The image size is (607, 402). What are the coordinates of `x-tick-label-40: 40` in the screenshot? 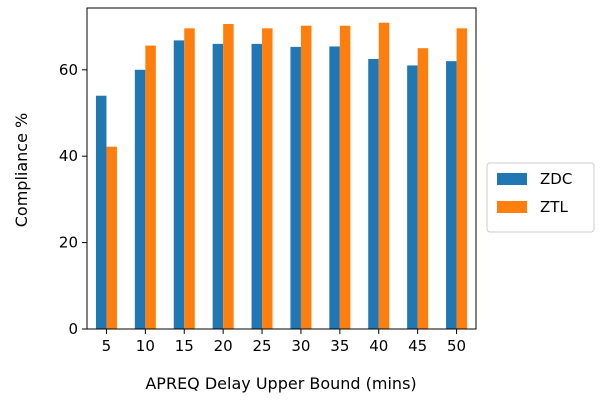 It's located at (378, 346).